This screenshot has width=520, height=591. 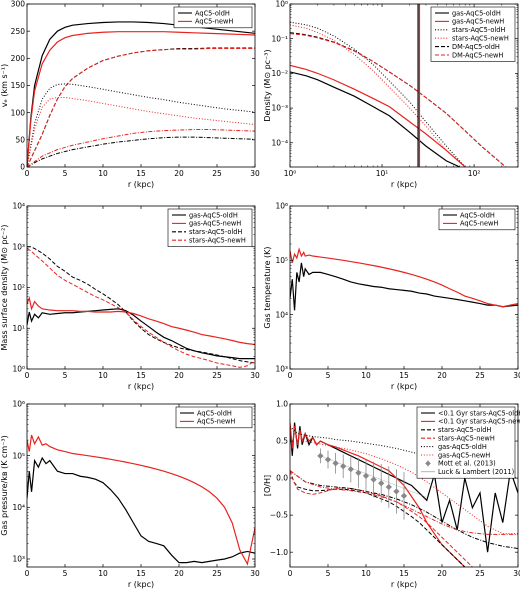 I want to click on legend-label: <0.1 Gyr stars-AqC5-newH, so click(x=479, y=422).